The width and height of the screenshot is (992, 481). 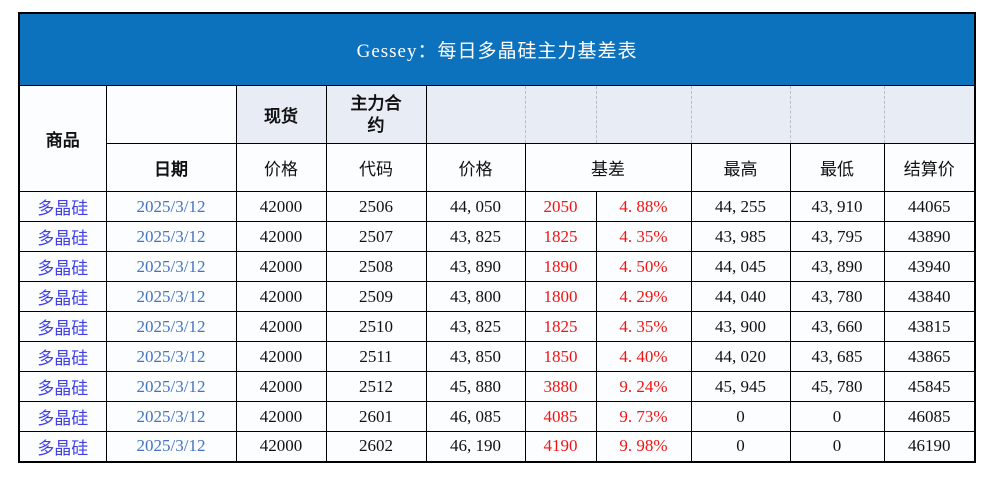 What do you see at coordinates (497, 167) in the screenshot?
I see `header-row-2: 日期 价格 代码 价格 基差 最高 最低 结算价` at bounding box center [497, 167].